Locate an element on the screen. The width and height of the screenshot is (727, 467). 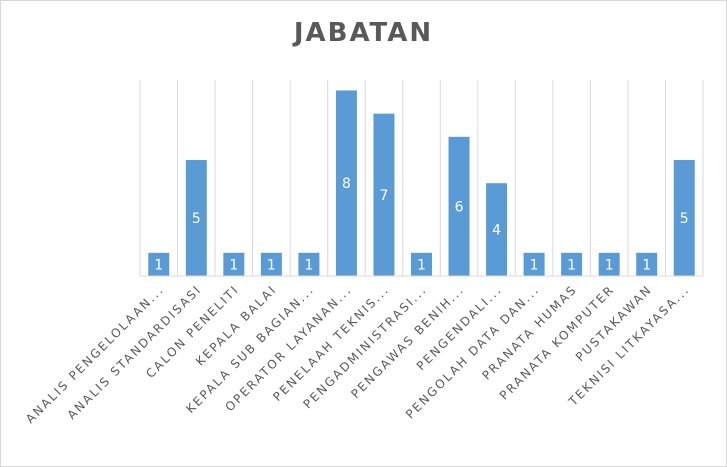
data-label: 8 is located at coordinates (346, 184).